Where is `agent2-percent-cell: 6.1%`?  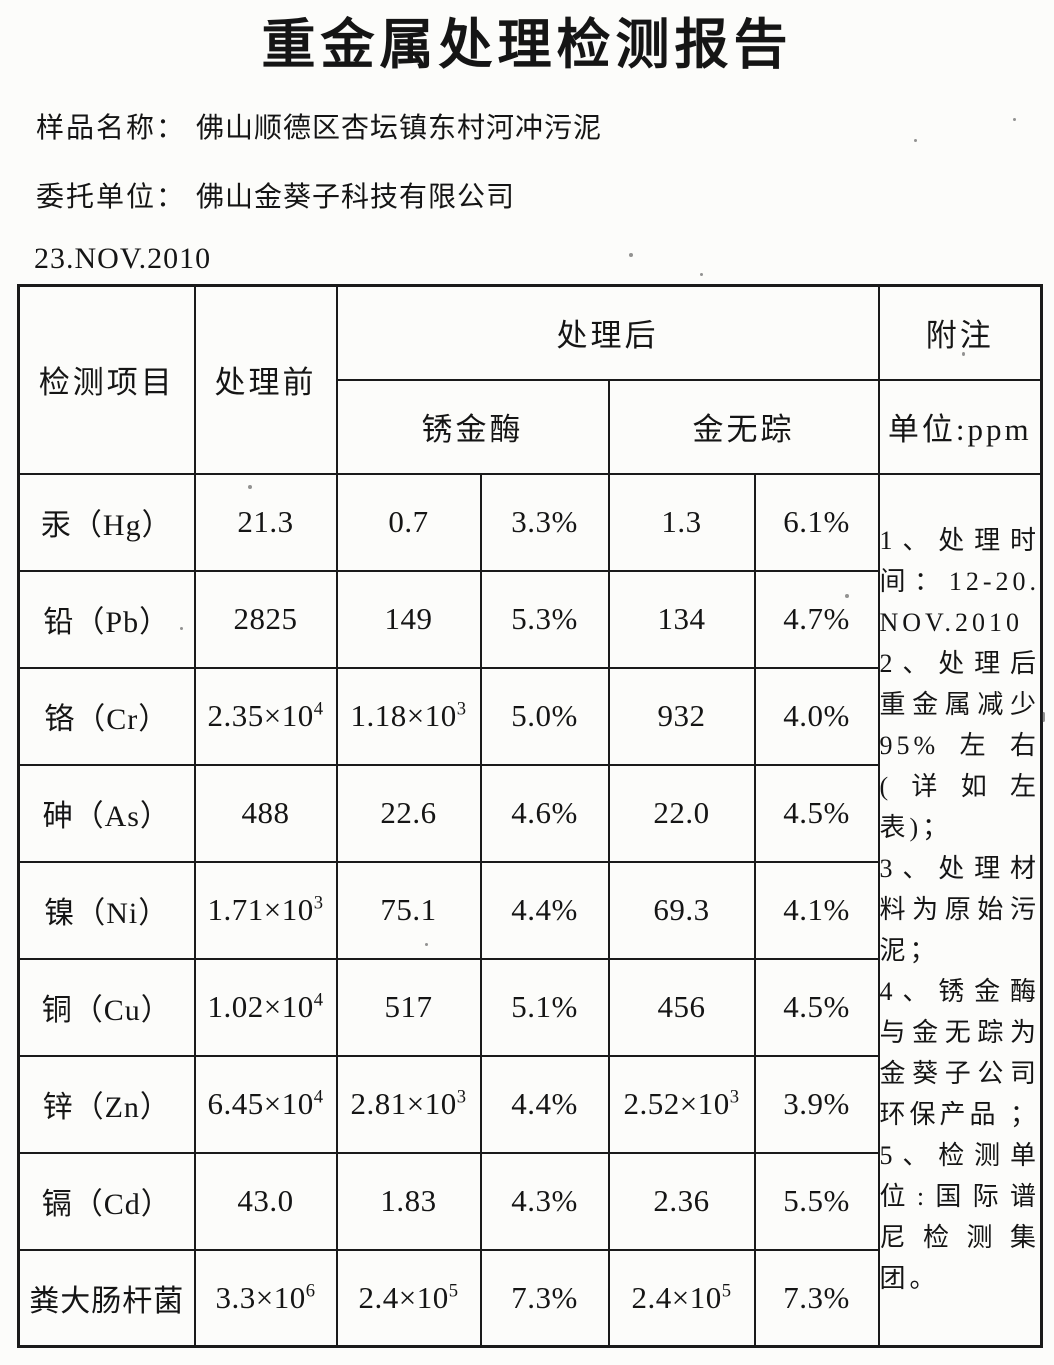
agent2-percent-cell: 6.1% is located at coordinates (816, 522).